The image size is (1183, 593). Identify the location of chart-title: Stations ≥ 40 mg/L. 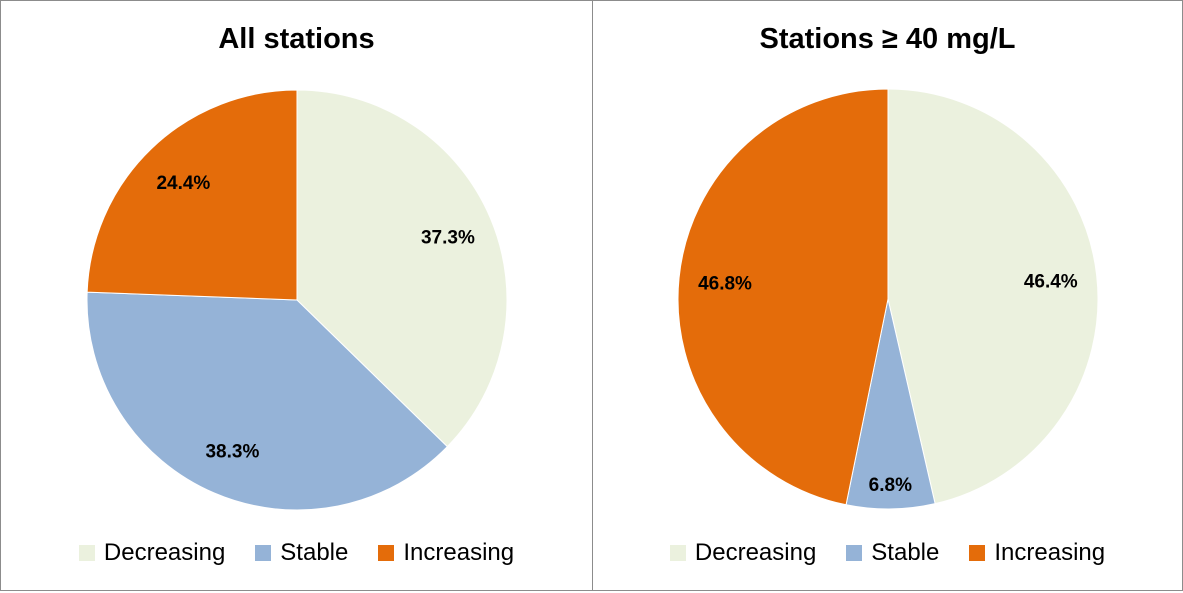
(887, 39).